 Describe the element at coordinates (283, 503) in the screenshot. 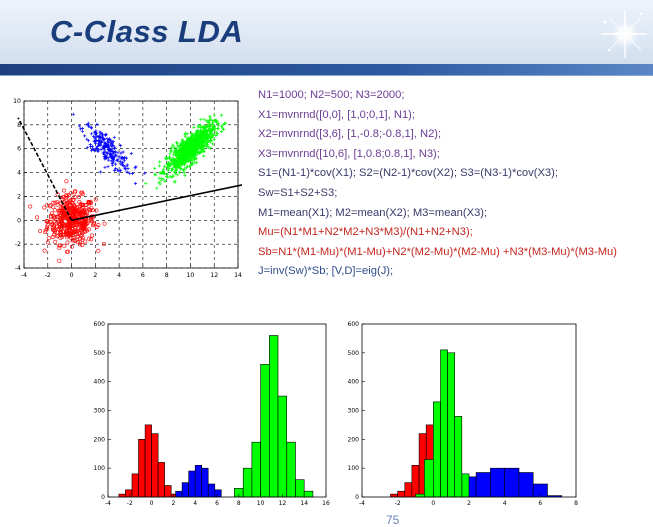

I see `x-tick-label: 12` at that location.